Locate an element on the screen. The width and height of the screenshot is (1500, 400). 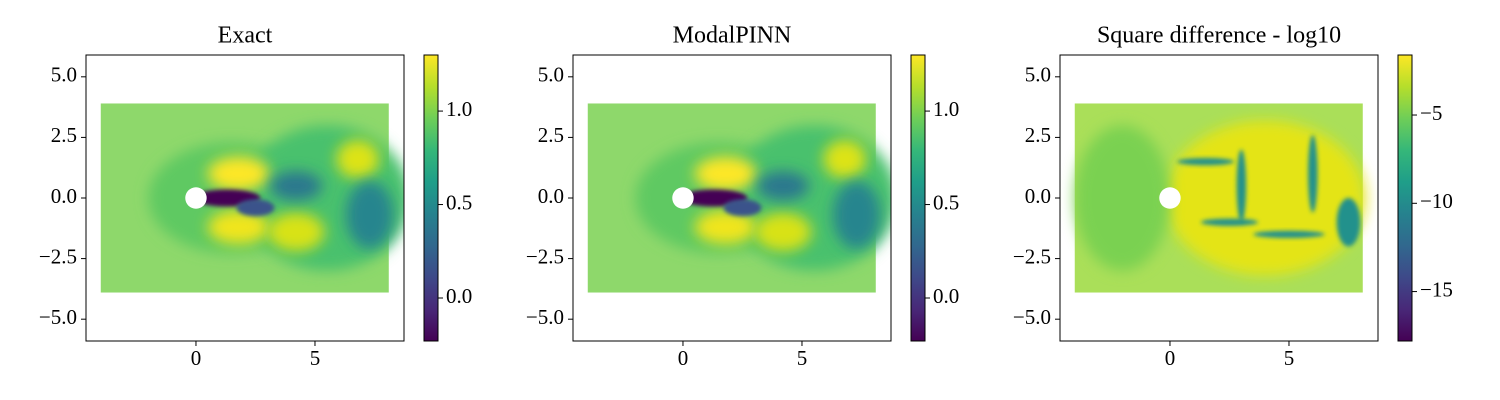
chart-title: Square difference - log10 is located at coordinates (1219, 36).